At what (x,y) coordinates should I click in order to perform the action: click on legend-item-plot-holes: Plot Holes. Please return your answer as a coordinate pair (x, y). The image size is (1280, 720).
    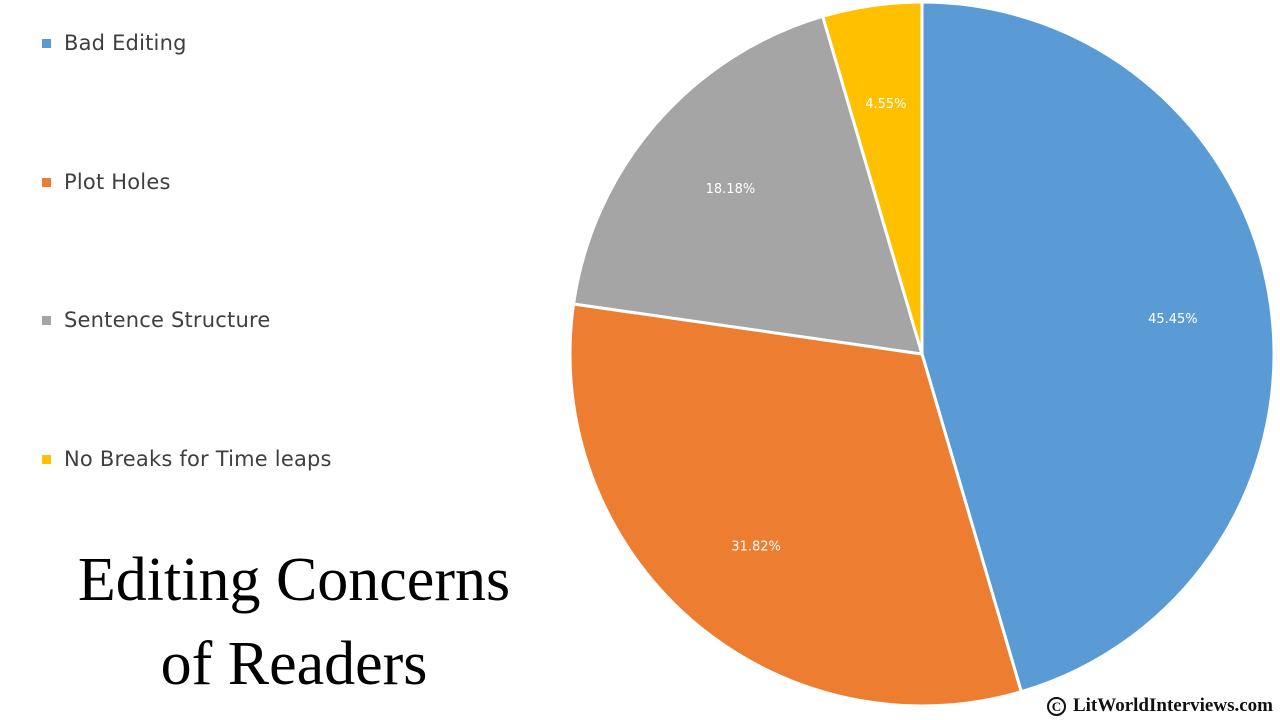
    Looking at the image, I should click on (106, 182).